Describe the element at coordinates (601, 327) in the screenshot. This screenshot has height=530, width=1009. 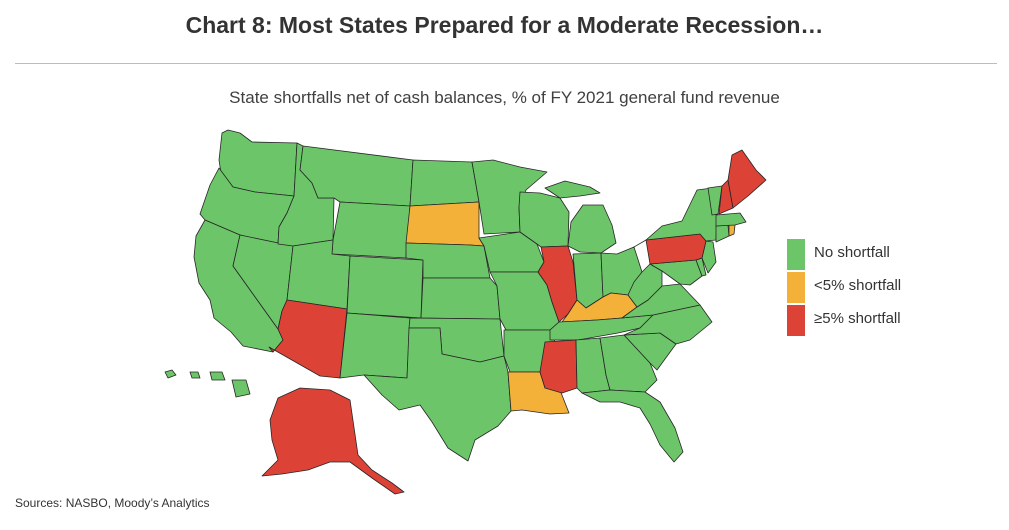
I see `state-tn` at that location.